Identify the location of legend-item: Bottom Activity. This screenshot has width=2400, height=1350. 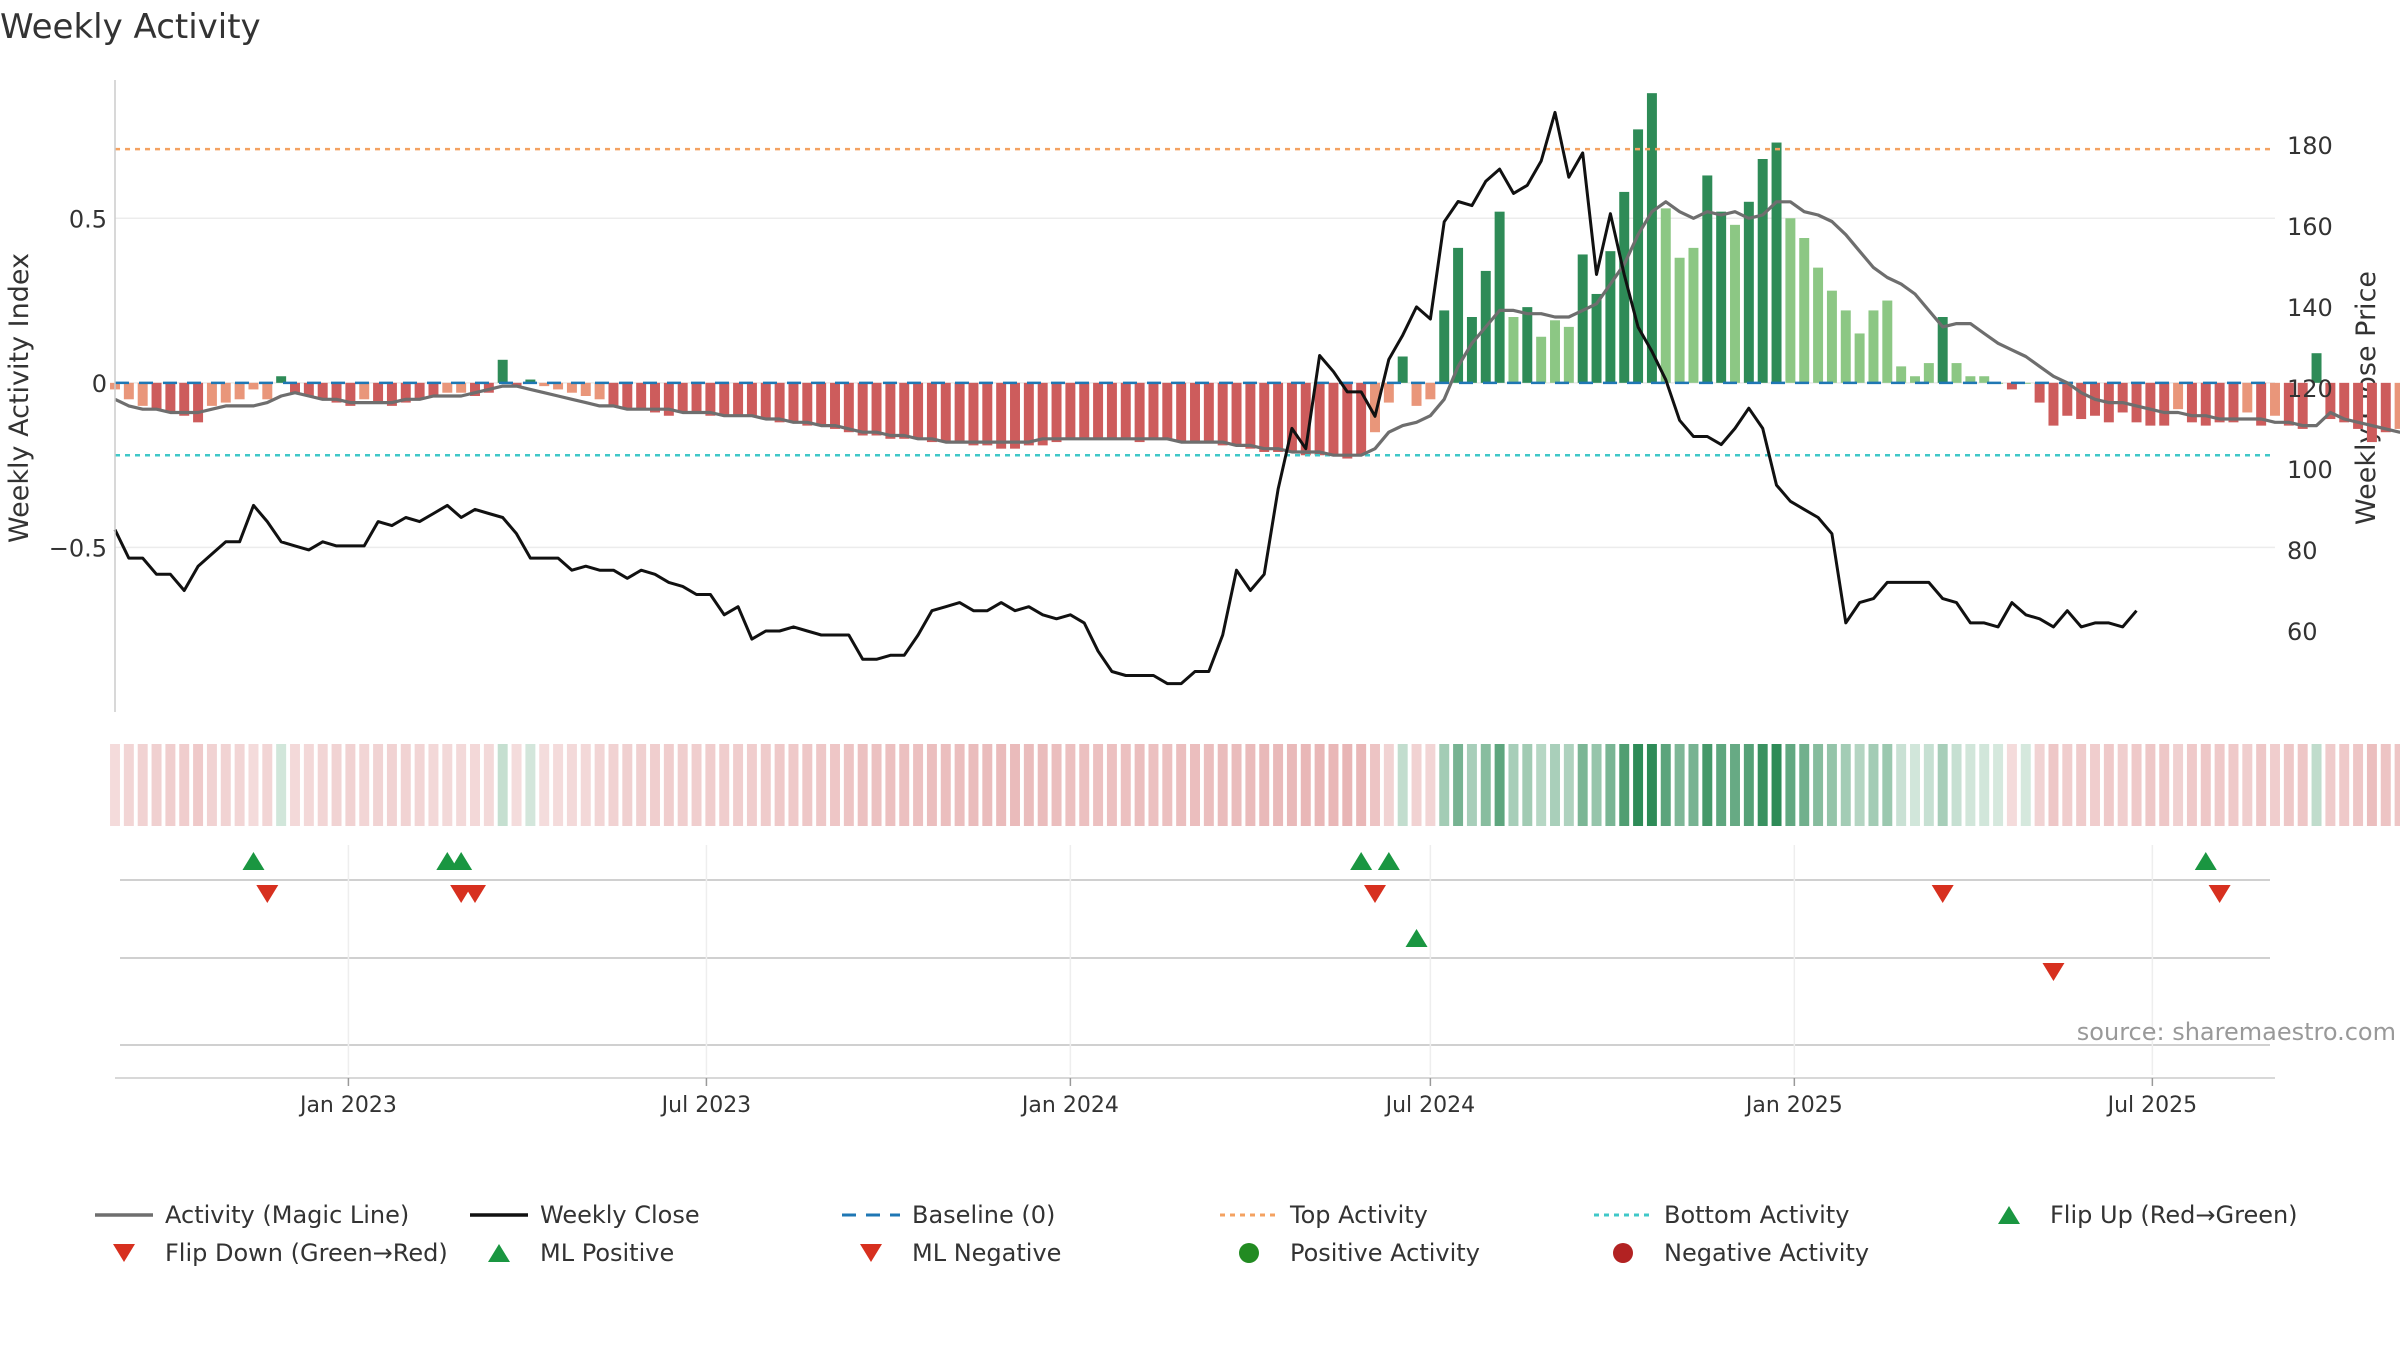
(1720, 1215).